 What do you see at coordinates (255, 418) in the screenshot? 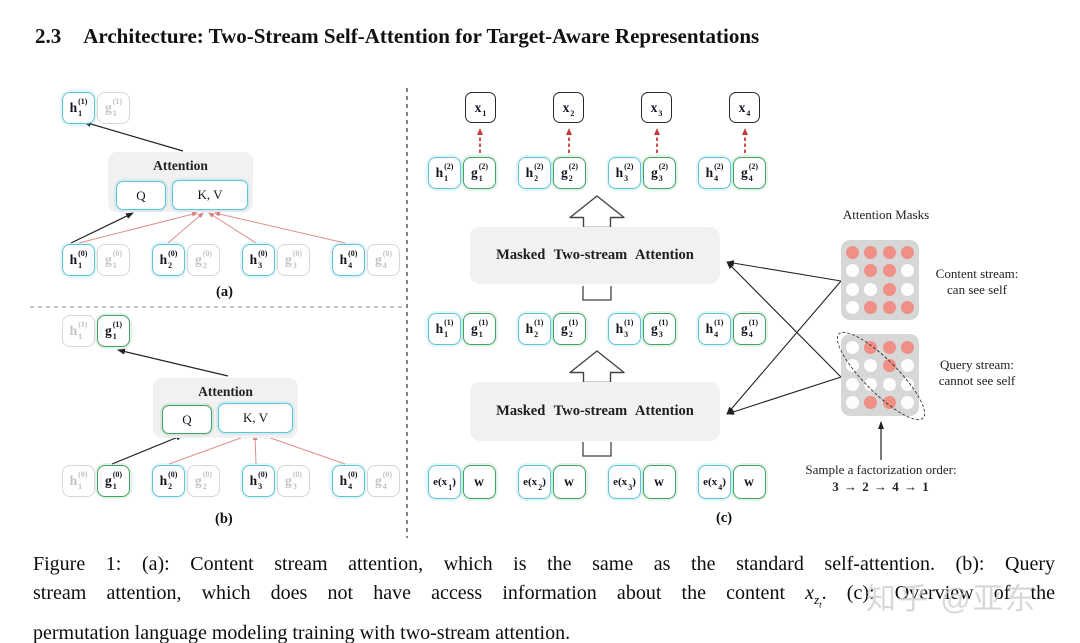
I see `key-value-box-b: K, V` at bounding box center [255, 418].